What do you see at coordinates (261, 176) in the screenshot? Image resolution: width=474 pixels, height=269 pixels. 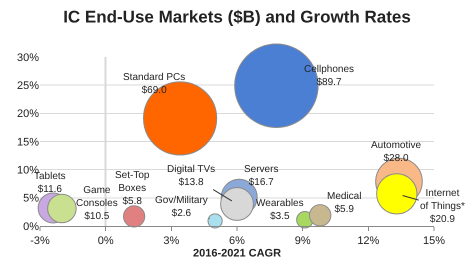 I see `annotation: Servers $16.7` at bounding box center [261, 176].